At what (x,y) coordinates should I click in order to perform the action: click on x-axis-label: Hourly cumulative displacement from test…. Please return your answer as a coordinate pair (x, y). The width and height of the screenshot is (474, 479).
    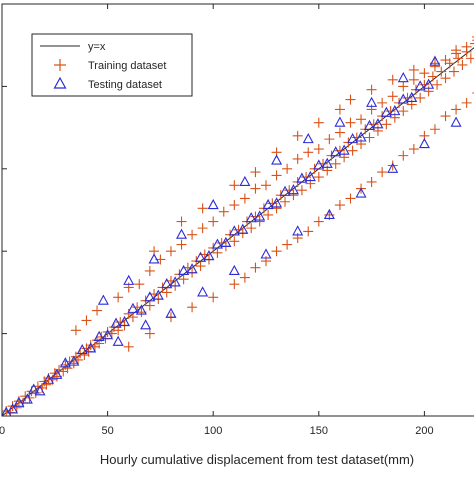
    Looking at the image, I should click on (257, 459).